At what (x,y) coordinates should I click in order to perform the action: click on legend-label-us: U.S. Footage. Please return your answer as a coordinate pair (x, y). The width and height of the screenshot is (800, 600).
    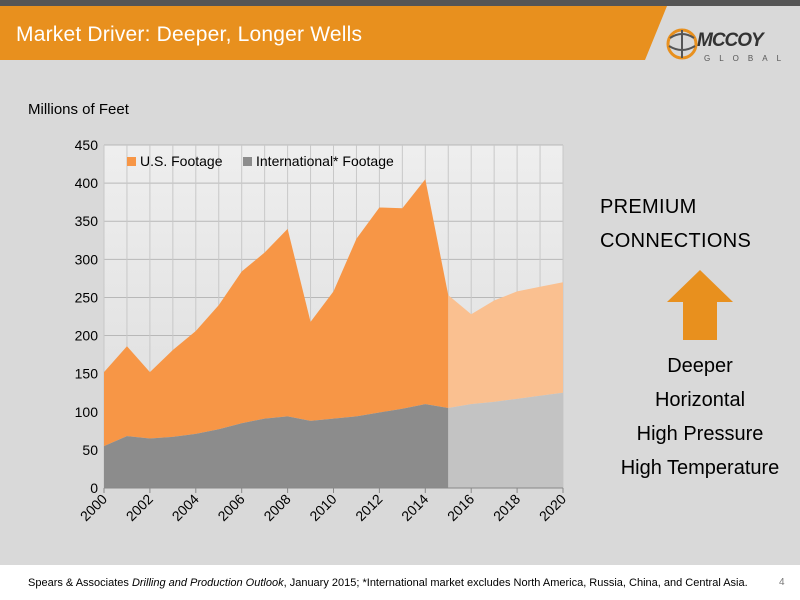
    Looking at the image, I should click on (181, 161).